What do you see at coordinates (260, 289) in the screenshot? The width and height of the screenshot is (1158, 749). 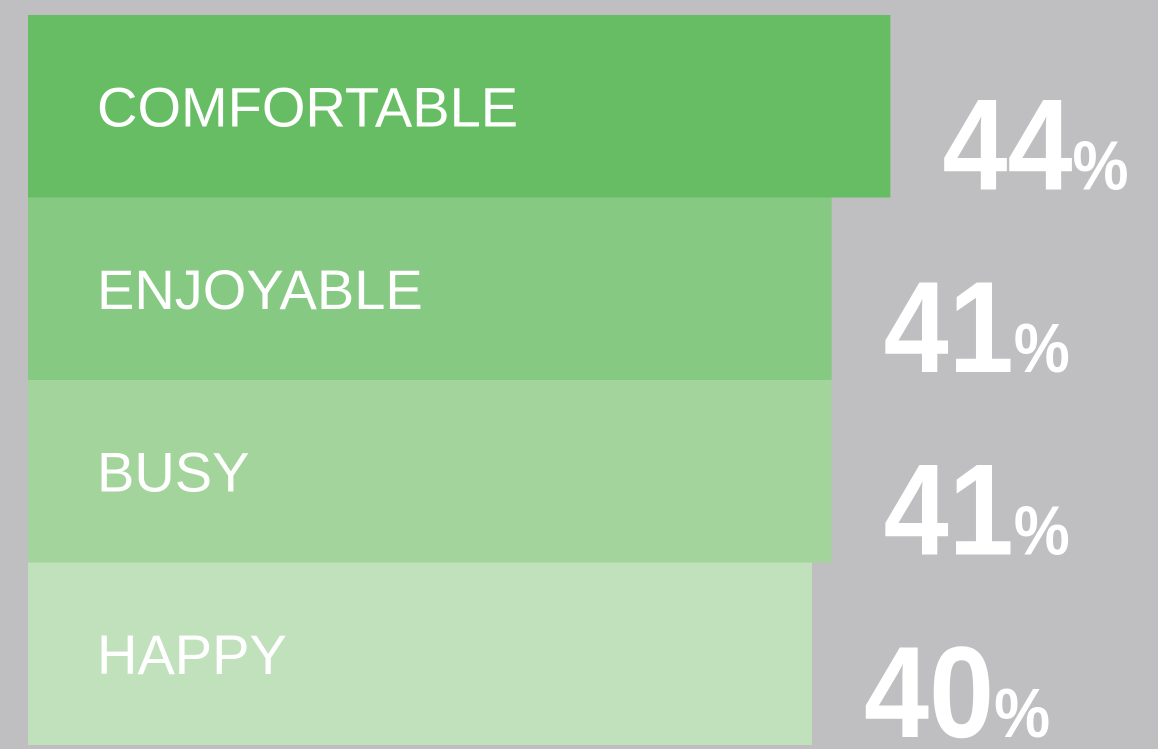 I see `category-label: ENJOYABLE` at bounding box center [260, 289].